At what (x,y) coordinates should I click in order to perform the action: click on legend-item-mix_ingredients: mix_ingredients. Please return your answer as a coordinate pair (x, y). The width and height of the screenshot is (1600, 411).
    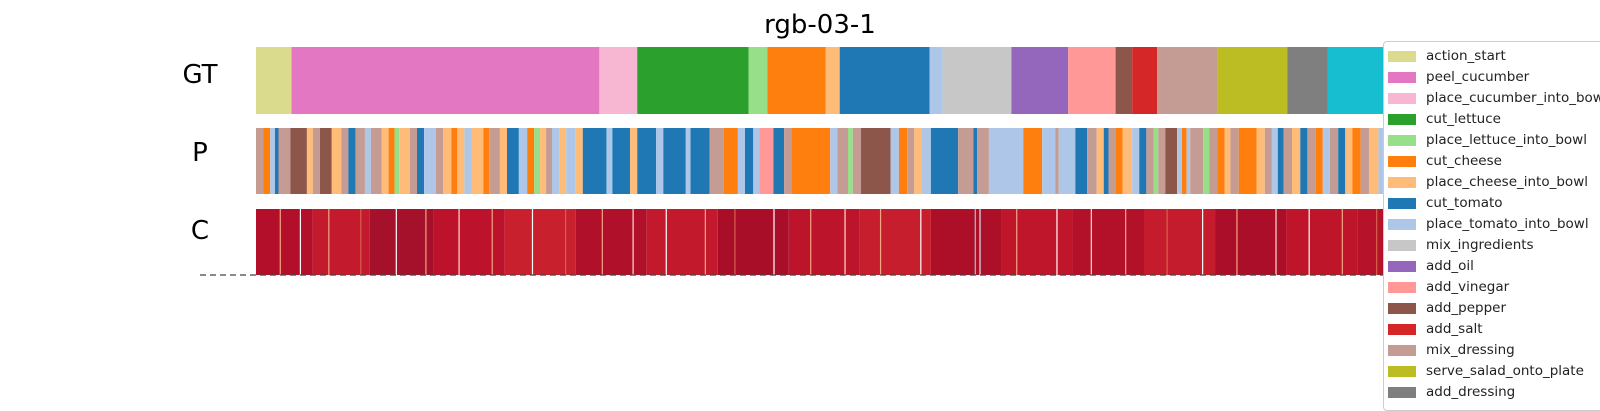
    Looking at the image, I should click on (1492, 245).